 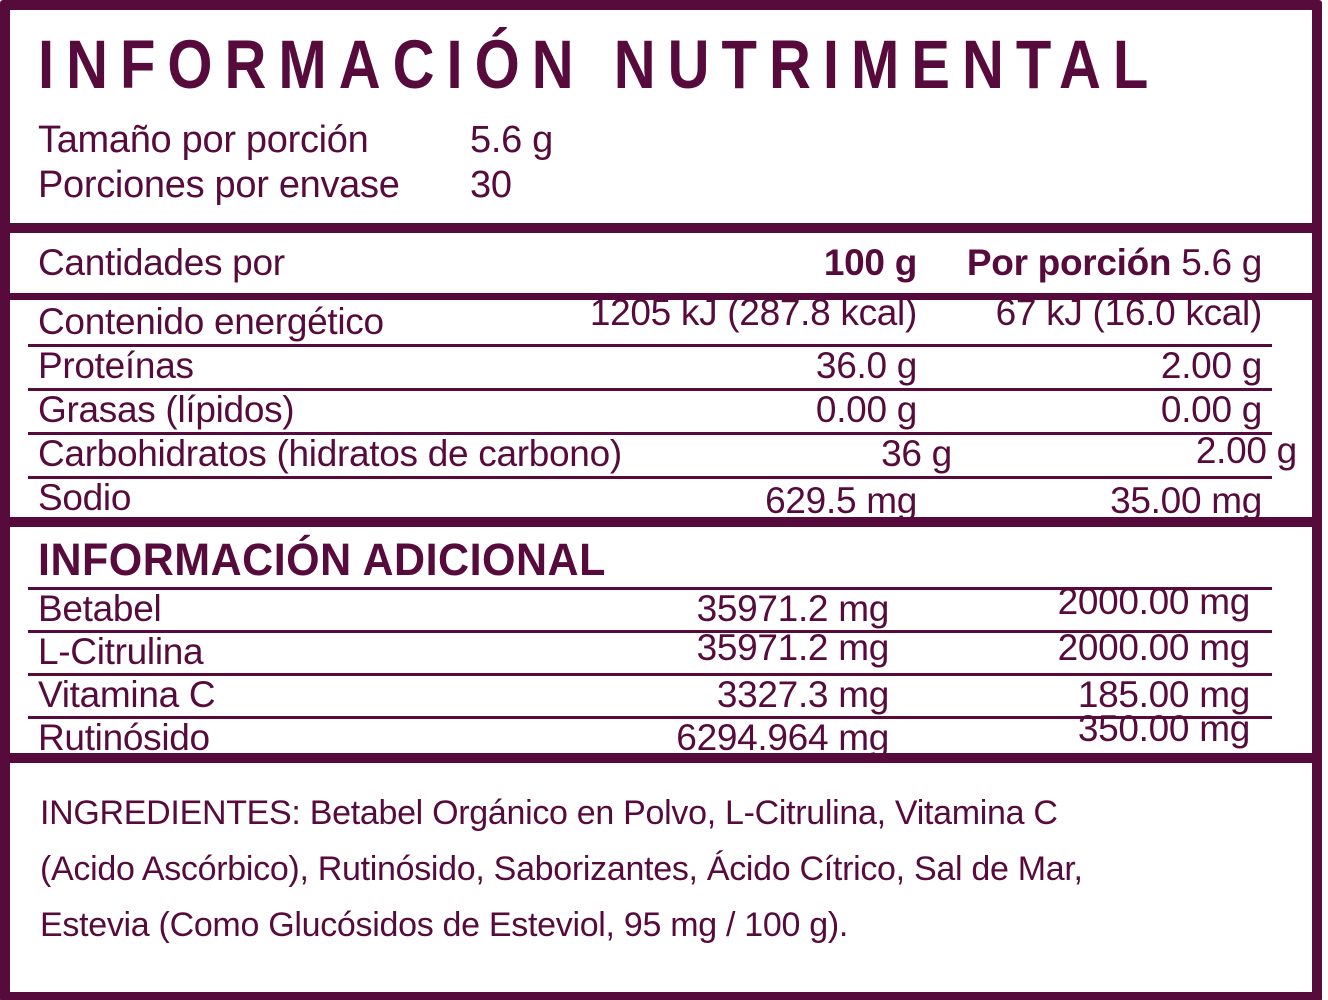 What do you see at coordinates (211, 321) in the screenshot?
I see `nutrient-label: Contenido energético` at bounding box center [211, 321].